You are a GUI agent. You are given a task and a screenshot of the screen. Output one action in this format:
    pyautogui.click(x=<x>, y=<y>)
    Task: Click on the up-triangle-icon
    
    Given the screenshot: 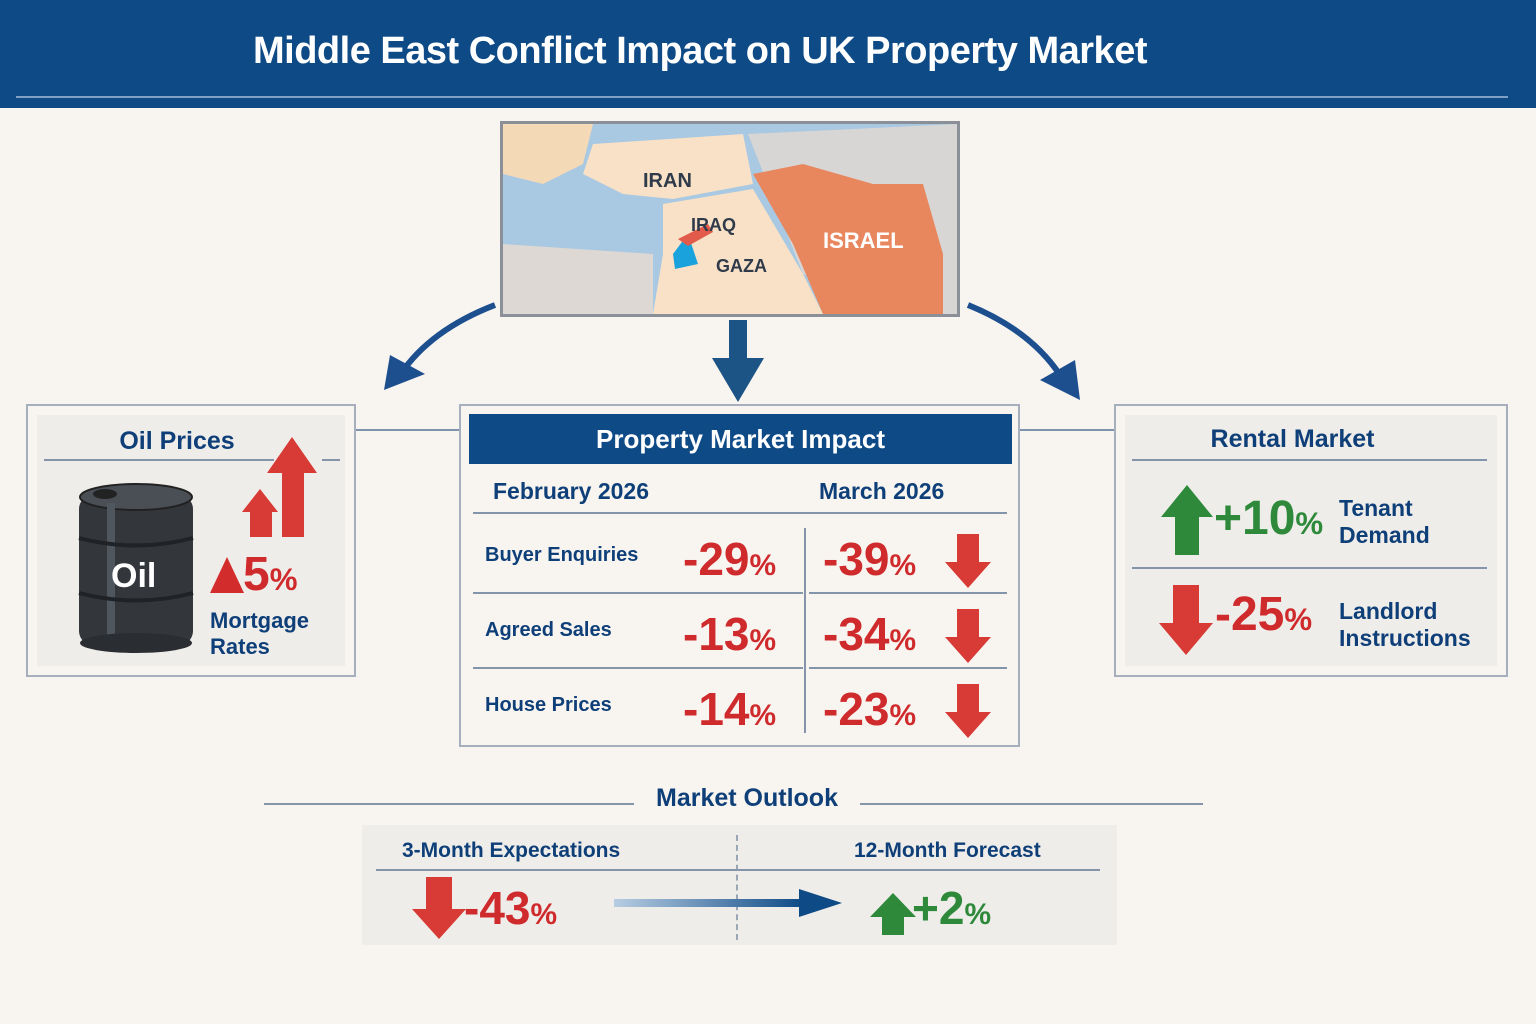 What is the action you would take?
    pyautogui.click(x=227, y=575)
    